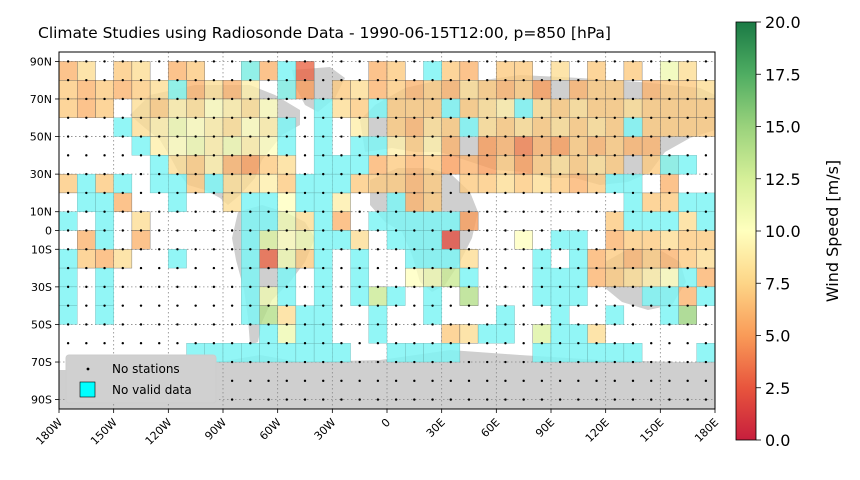 This screenshot has height=480, width=860. Describe the element at coordinates (215, 429) in the screenshot. I see `x-tick-label: 90W` at that location.